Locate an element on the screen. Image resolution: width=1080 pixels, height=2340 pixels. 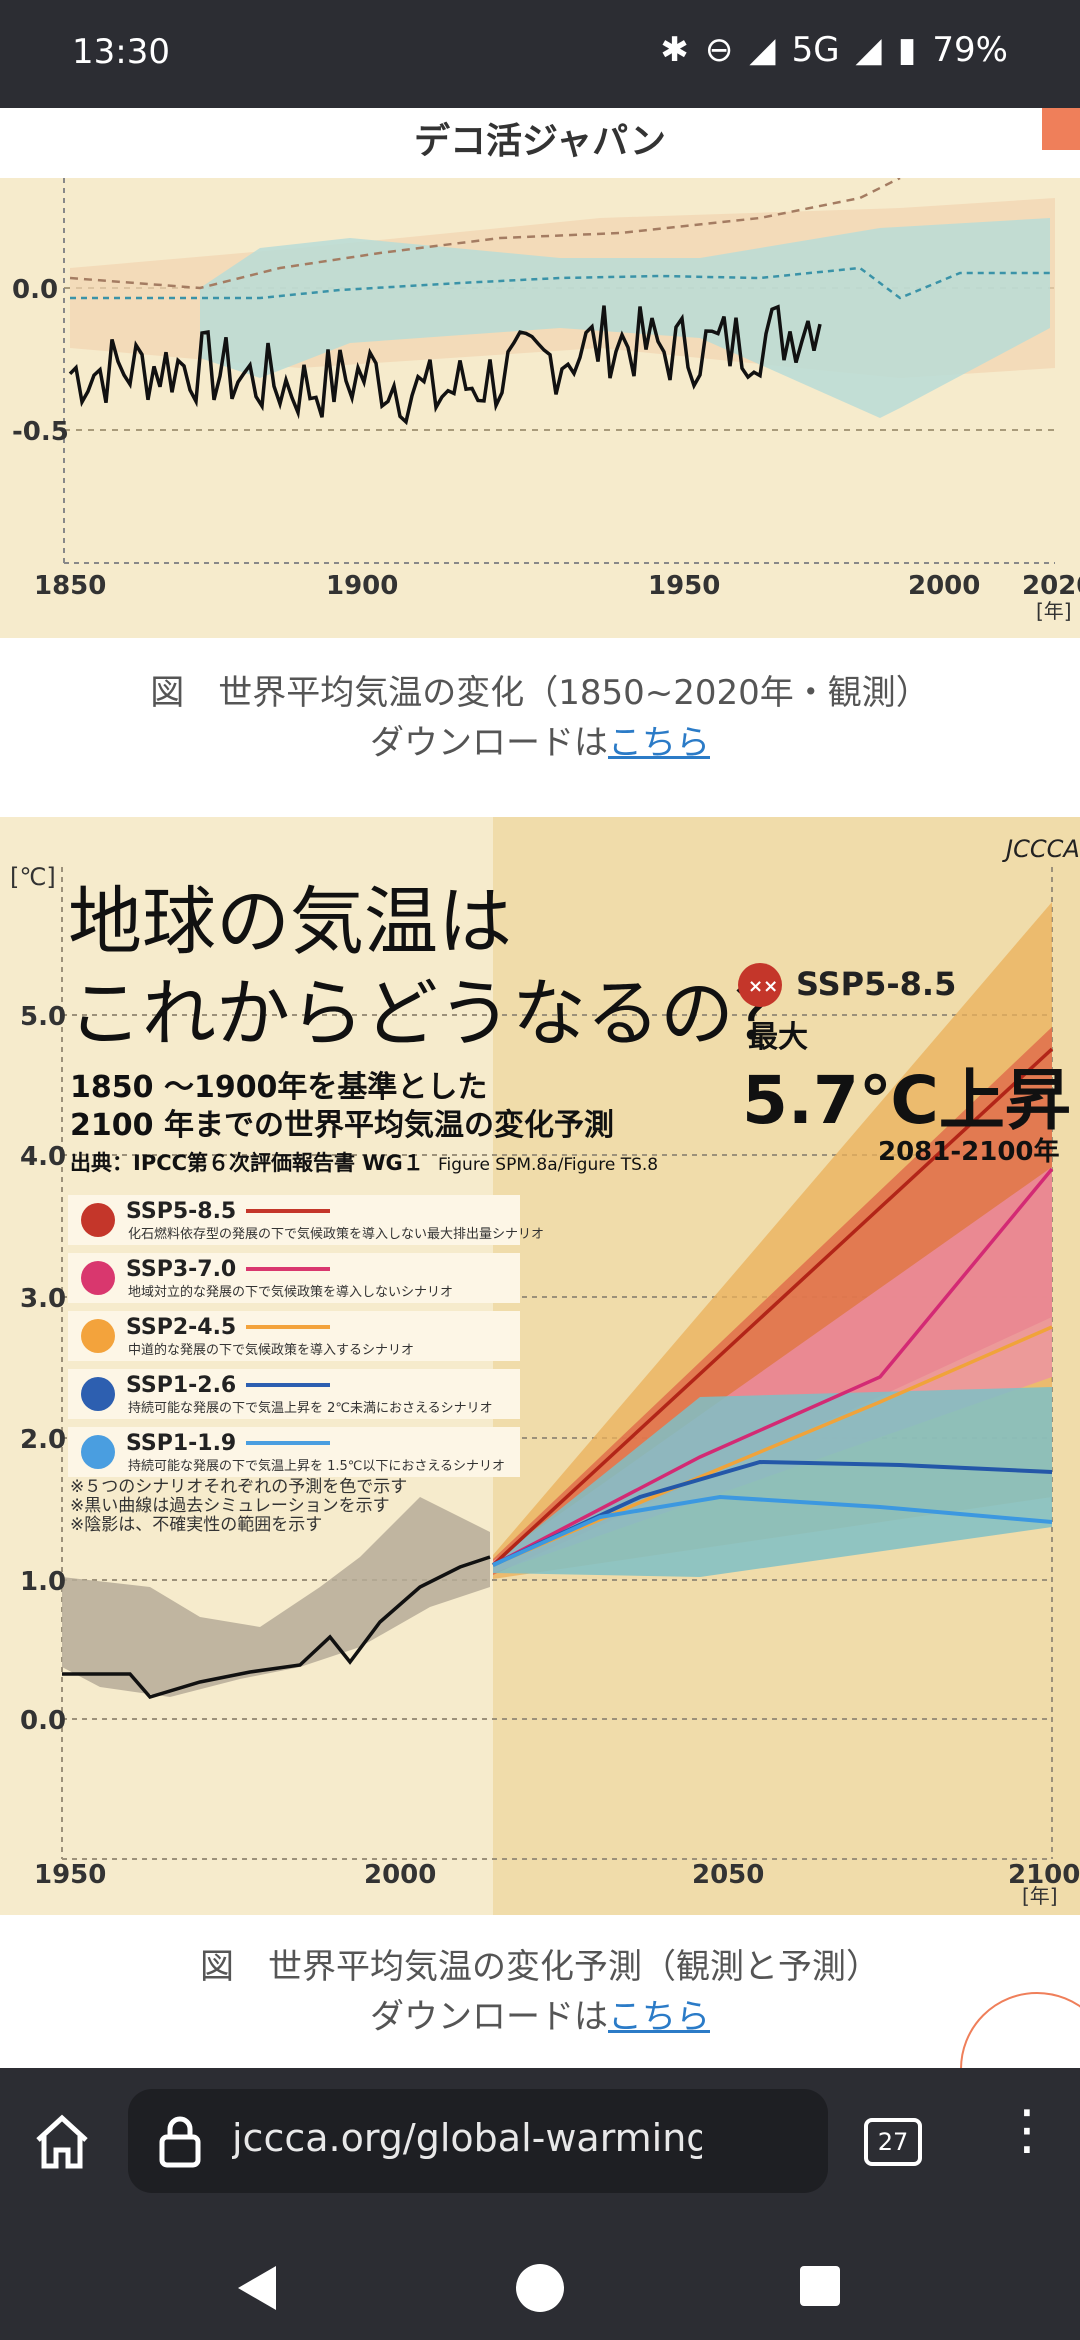
bluetooth-icon: ✱ is located at coordinates (674, 50).